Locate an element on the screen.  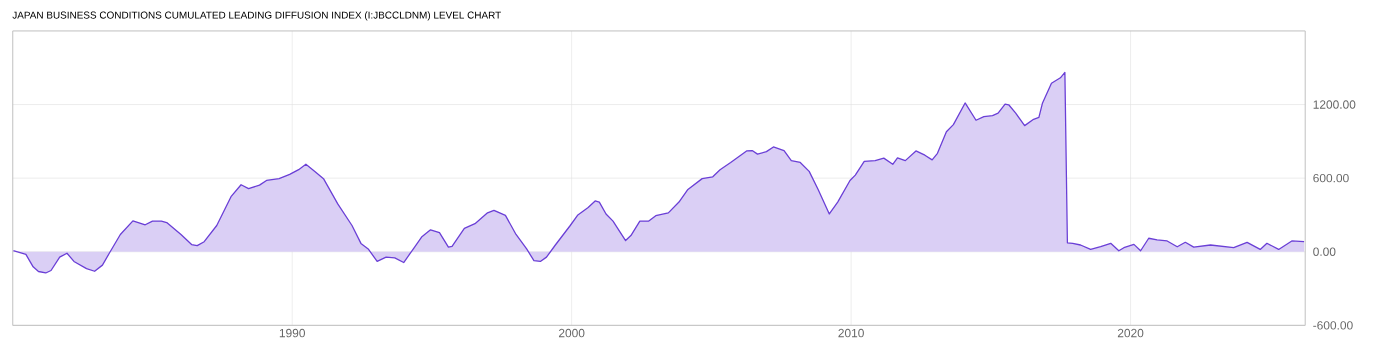
x-tick-label: 1990 is located at coordinates (292, 333).